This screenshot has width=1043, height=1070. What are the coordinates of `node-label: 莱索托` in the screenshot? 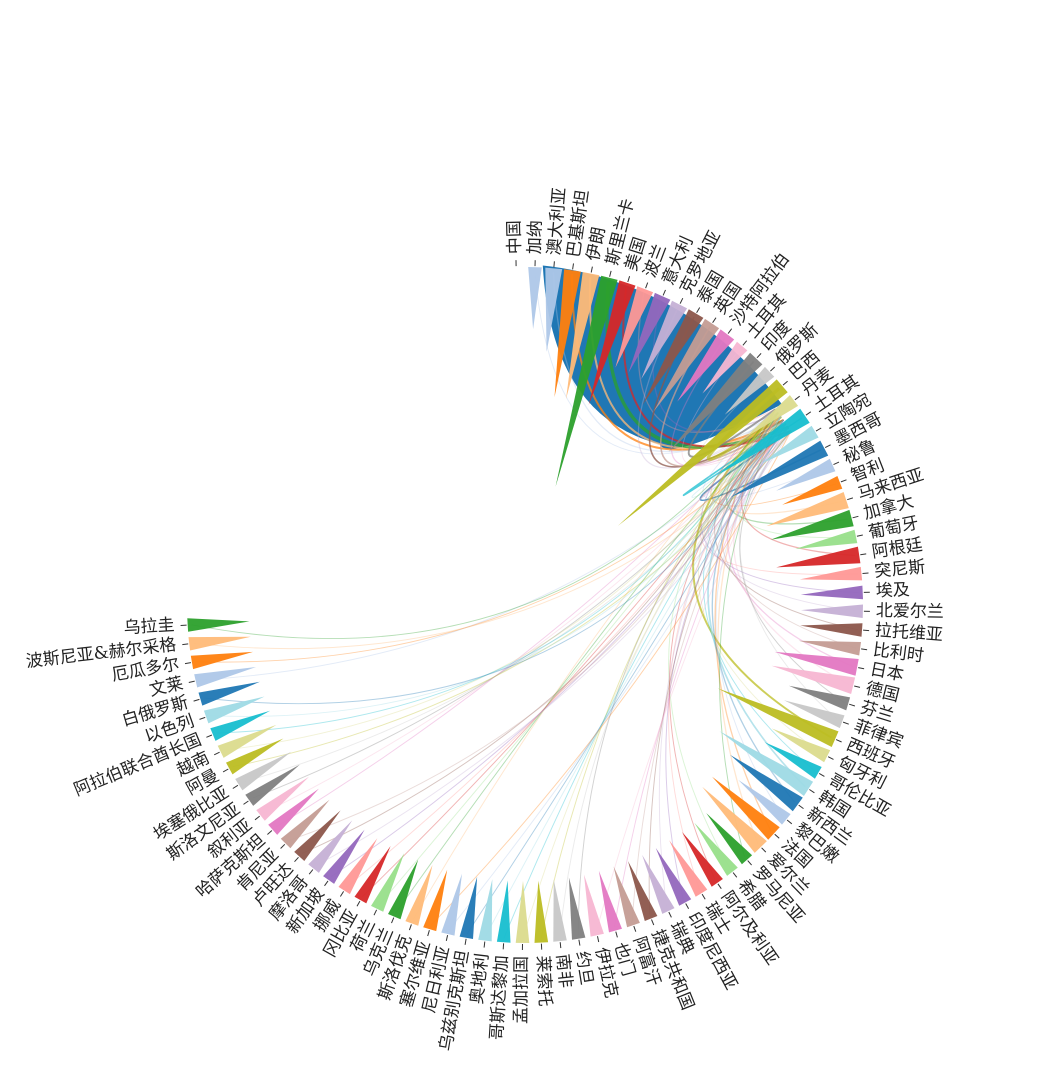 It's located at (543, 981).